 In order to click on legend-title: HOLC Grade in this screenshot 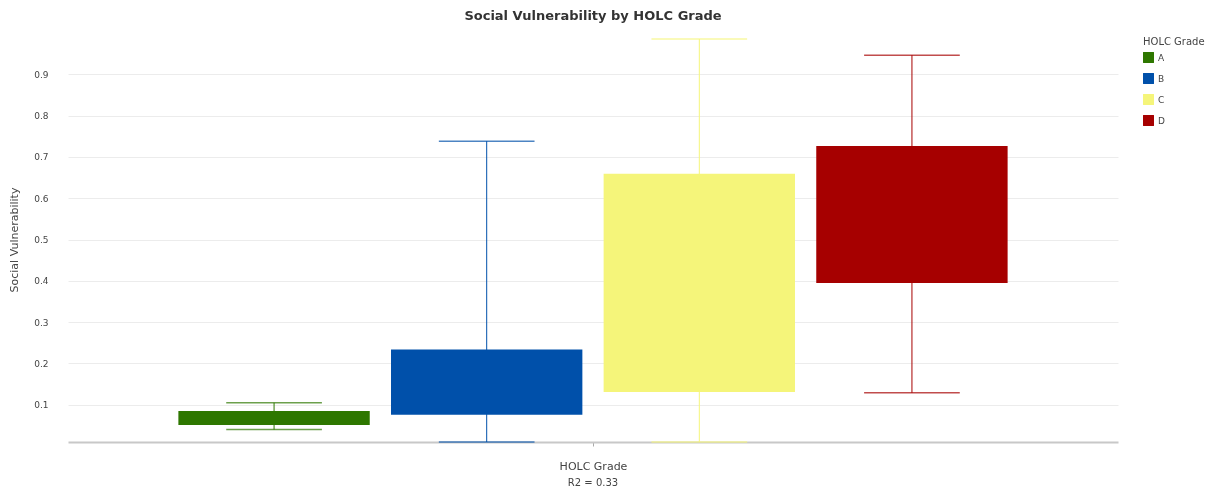, I will do `click(1174, 41)`.